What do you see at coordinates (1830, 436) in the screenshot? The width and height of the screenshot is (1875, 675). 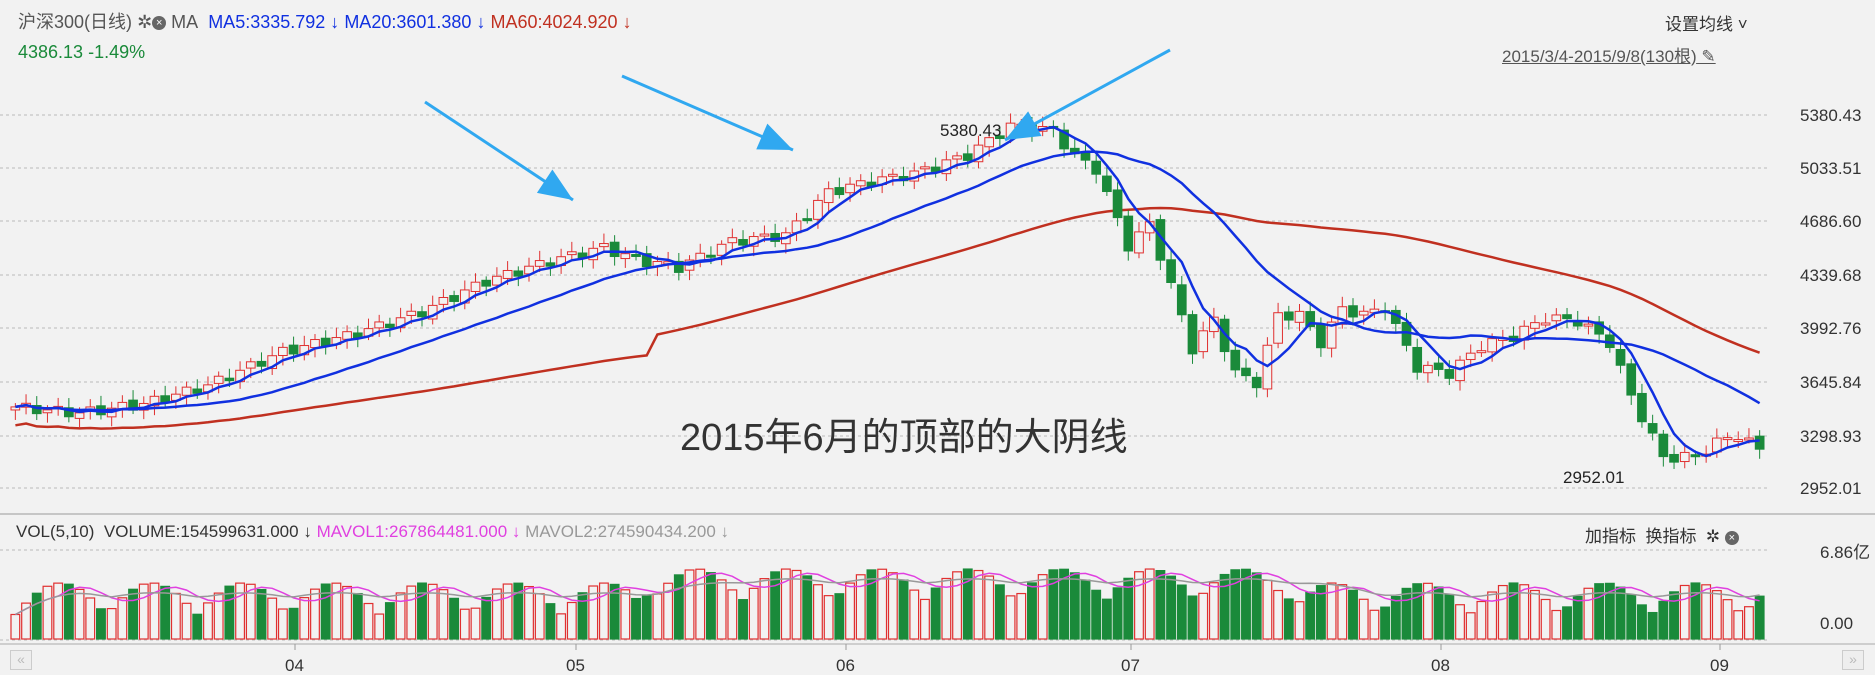 I see `price-tick-label: 3298.93` at bounding box center [1830, 436].